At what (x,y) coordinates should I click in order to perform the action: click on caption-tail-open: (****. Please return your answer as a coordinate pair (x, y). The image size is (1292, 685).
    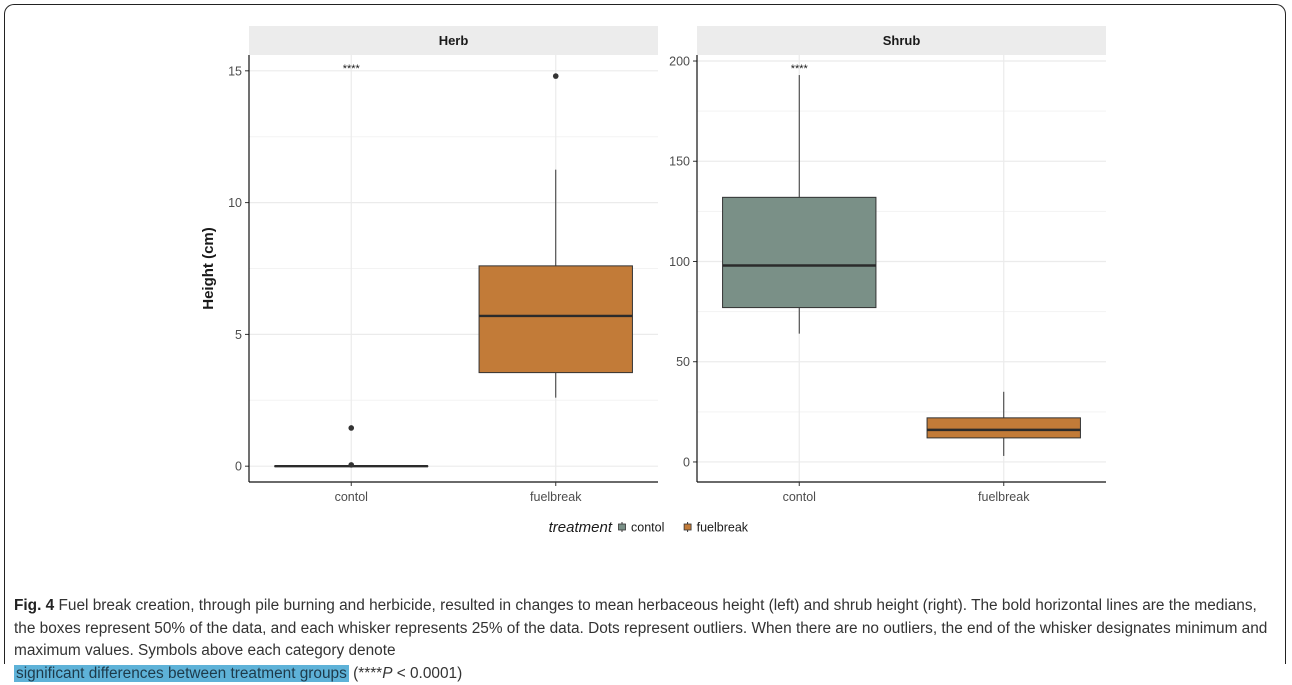
    Looking at the image, I should click on (367, 673).